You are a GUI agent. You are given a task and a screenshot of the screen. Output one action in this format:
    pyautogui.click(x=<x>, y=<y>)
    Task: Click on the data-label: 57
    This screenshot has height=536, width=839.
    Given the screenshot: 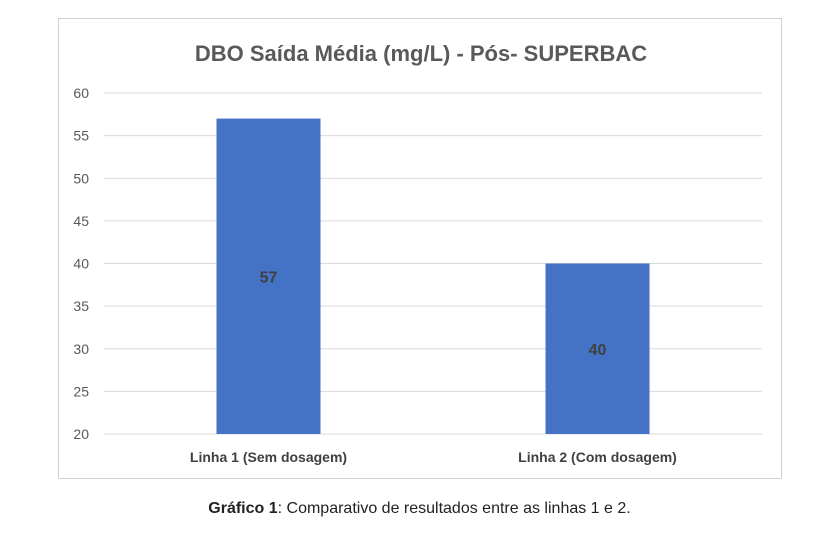 What is the action you would take?
    pyautogui.click(x=269, y=277)
    